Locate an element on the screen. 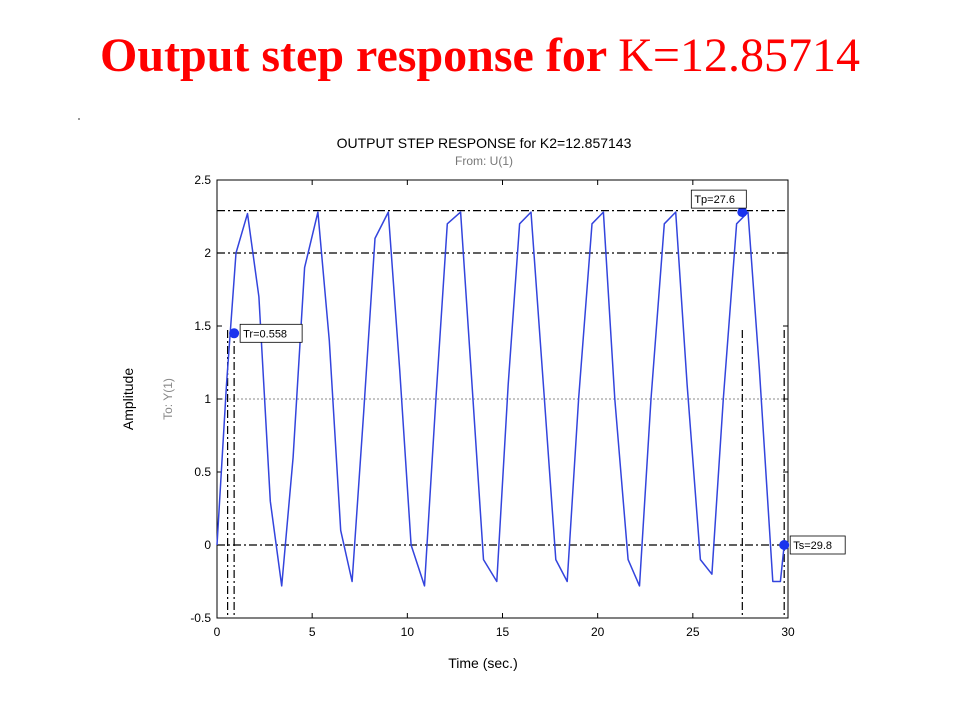 The image size is (960, 720). y-tick-label: 2.5 is located at coordinates (202, 180).